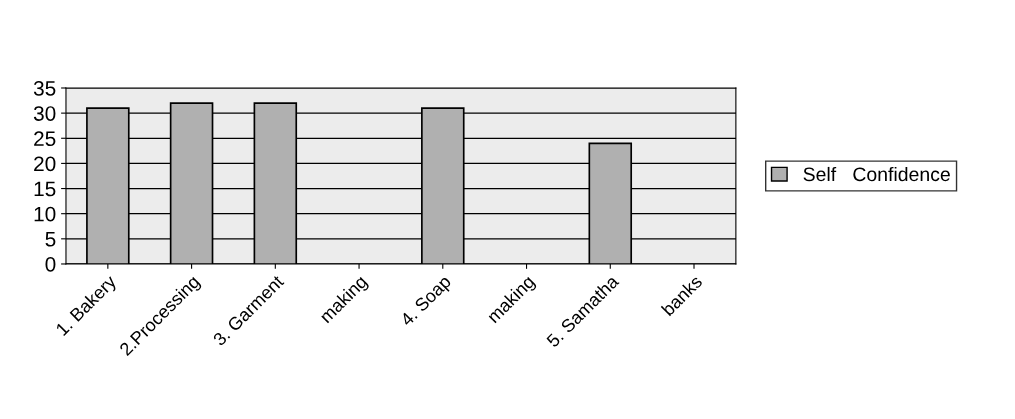  Describe the element at coordinates (44, 113) in the screenshot. I see `y-tick-label: 30` at that location.